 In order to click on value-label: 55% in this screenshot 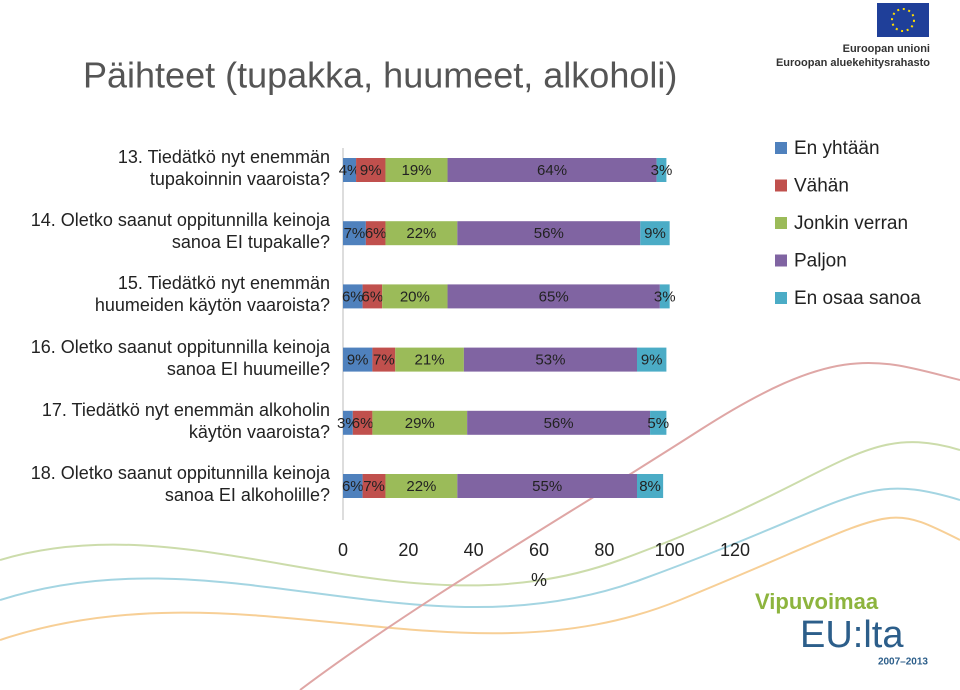, I will do `click(547, 486)`.